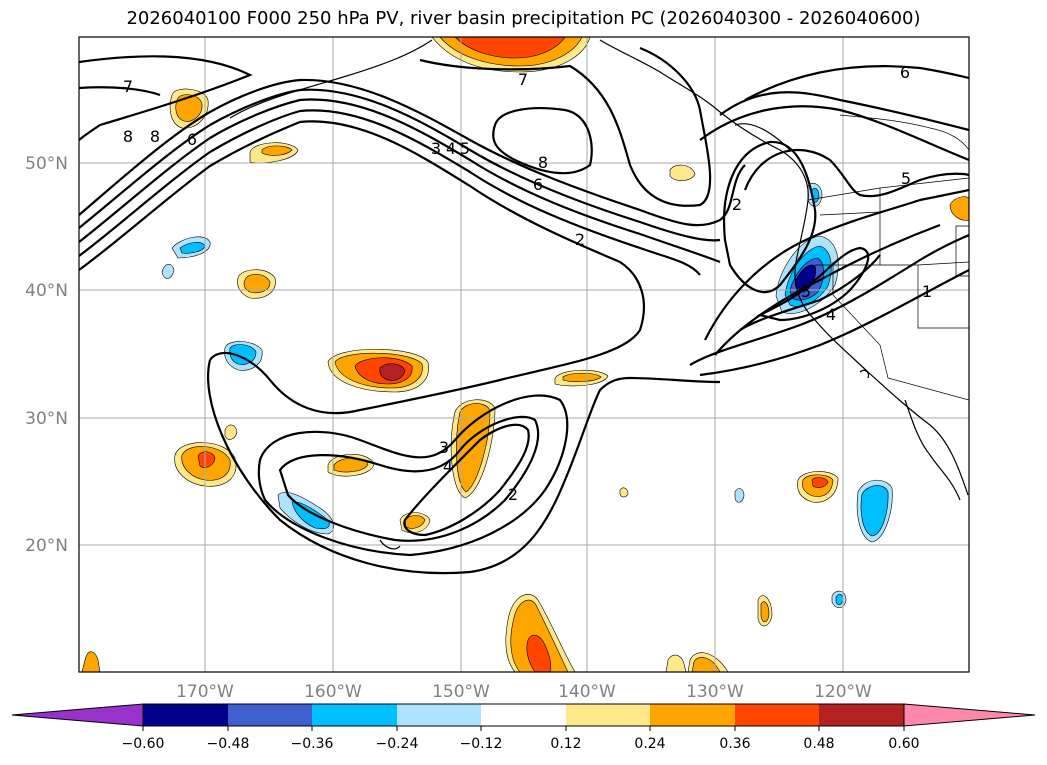 This screenshot has width=1047, height=765. Describe the element at coordinates (46, 291) in the screenshot. I see `lat-label: 40°N` at that location.